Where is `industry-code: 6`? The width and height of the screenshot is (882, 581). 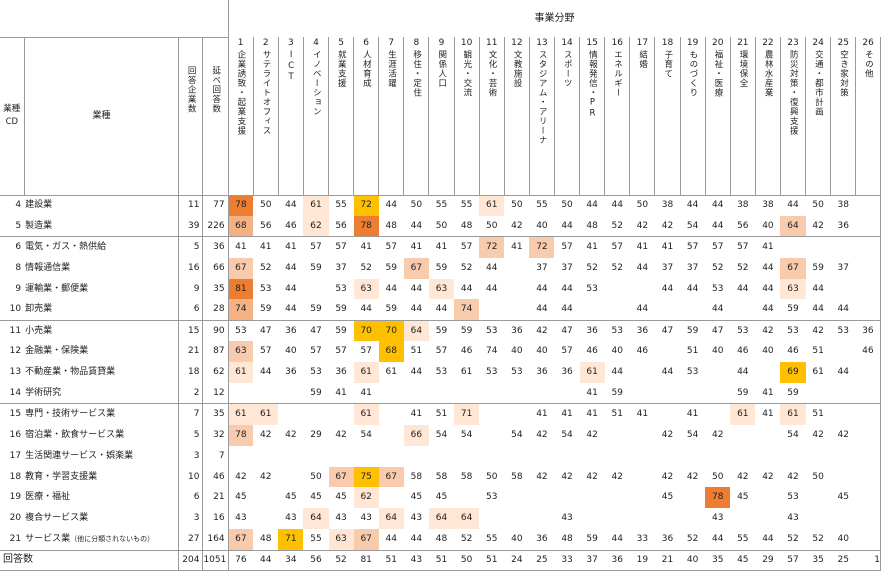 industry-code: 6 is located at coordinates (18, 246).